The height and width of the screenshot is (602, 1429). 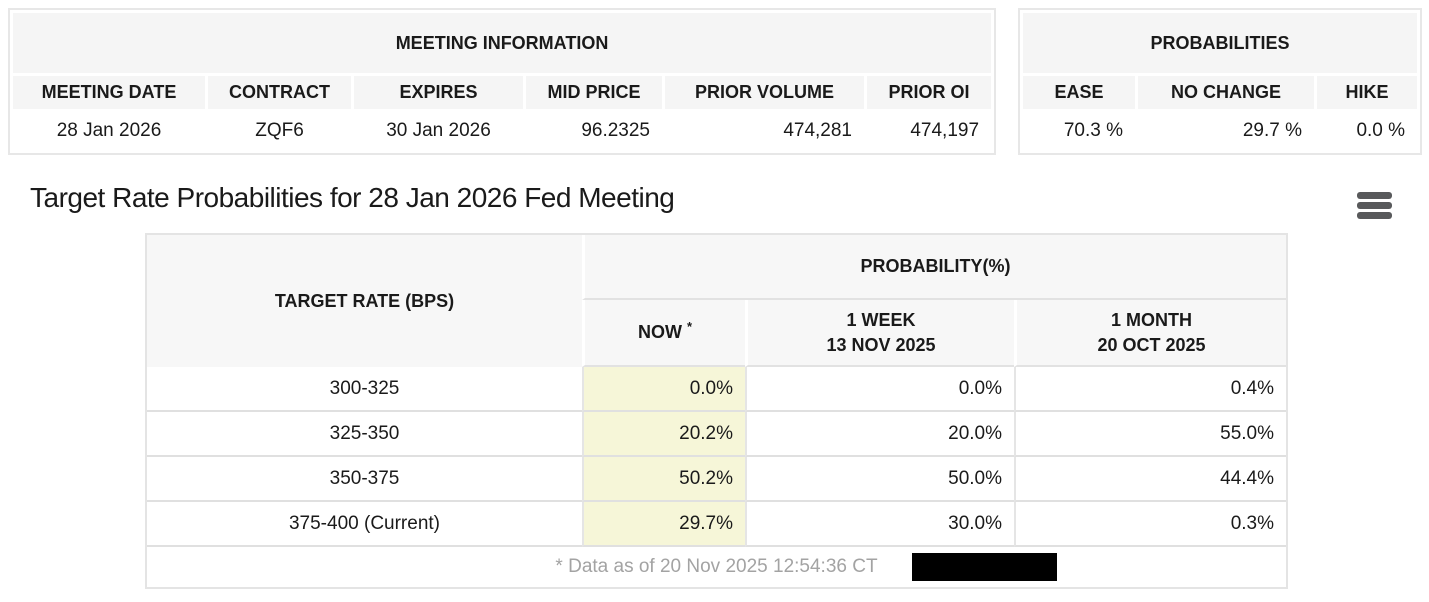 What do you see at coordinates (502, 43) in the screenshot?
I see `meeting-information-title: MEETING INFORMATION` at bounding box center [502, 43].